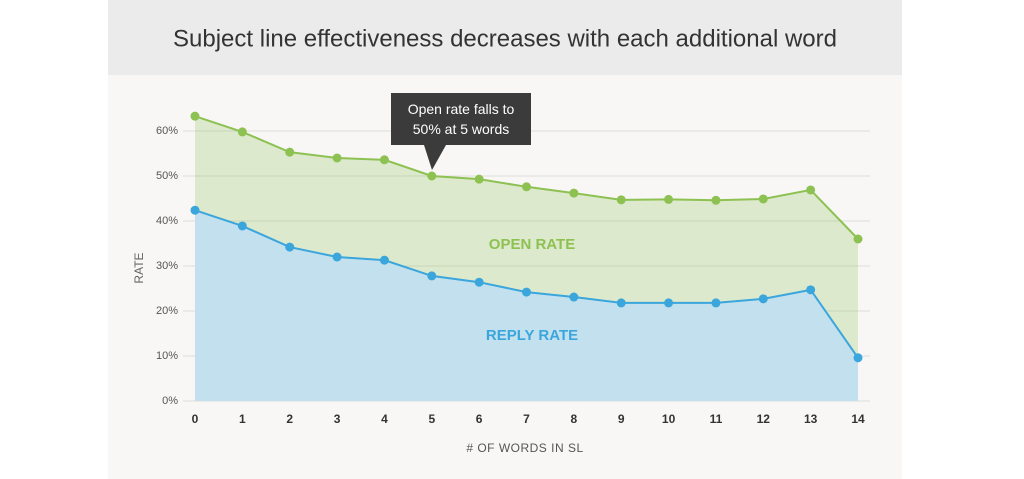 Image resolution: width=1024 pixels, height=479 pixels. What do you see at coordinates (574, 419) in the screenshot?
I see `x-tick-label: 8` at bounding box center [574, 419].